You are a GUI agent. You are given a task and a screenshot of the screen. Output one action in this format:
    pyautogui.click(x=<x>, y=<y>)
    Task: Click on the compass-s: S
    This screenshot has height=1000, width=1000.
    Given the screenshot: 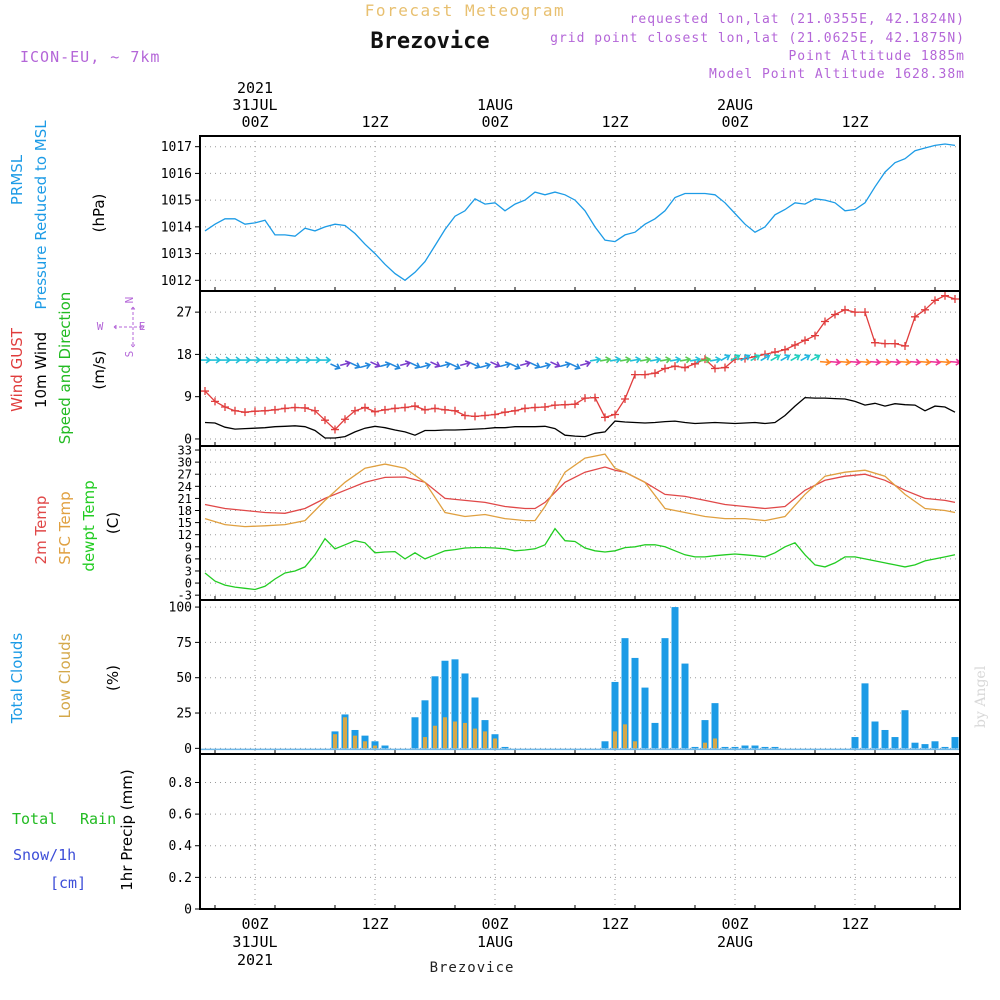 What is the action you would take?
    pyautogui.click(x=129, y=354)
    